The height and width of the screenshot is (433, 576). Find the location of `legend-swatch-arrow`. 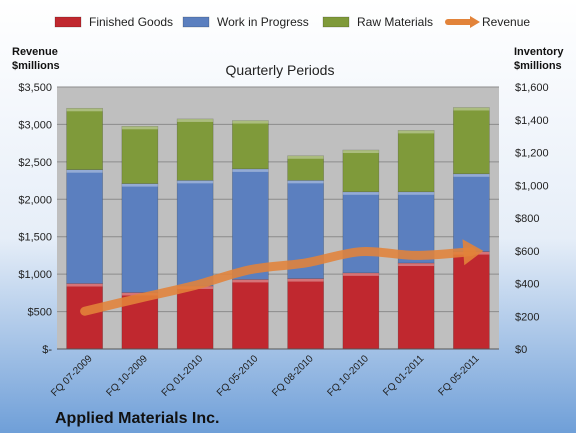

legend-swatch-arrow is located at coordinates (475, 22).